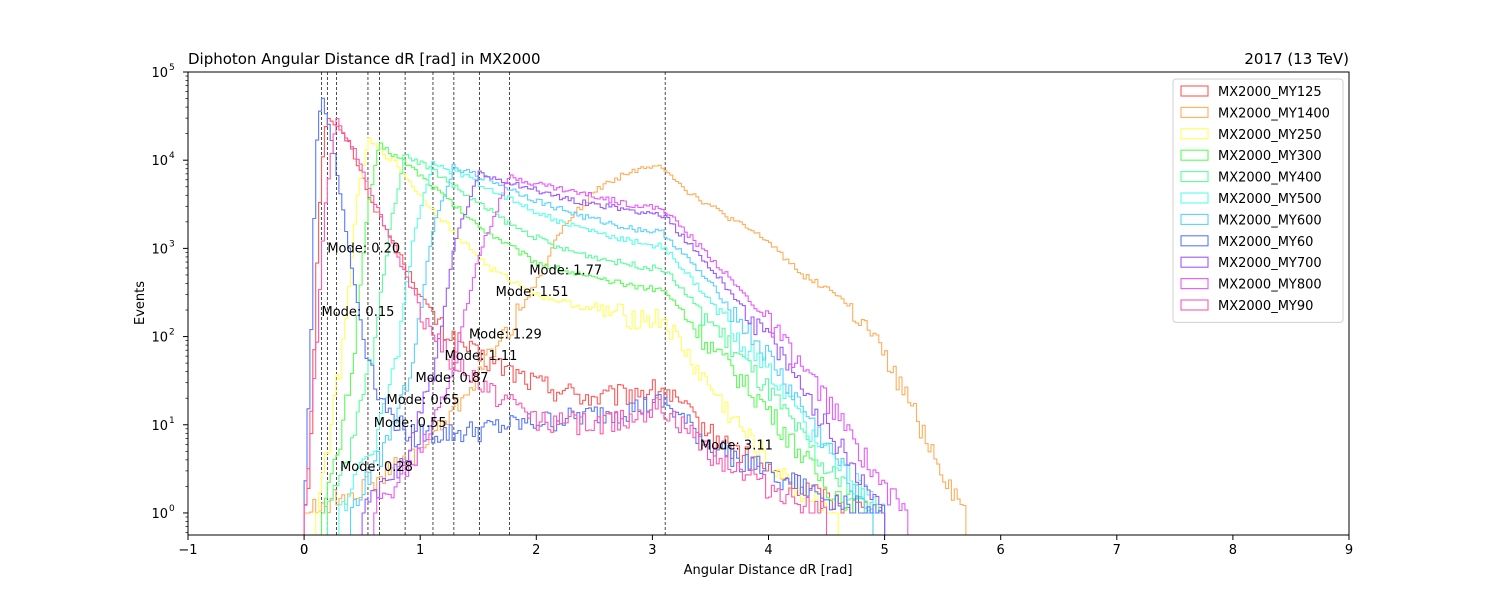 This screenshot has width=1500, height=604. What do you see at coordinates (536, 550) in the screenshot?
I see `x-tick-label: 2` at bounding box center [536, 550].